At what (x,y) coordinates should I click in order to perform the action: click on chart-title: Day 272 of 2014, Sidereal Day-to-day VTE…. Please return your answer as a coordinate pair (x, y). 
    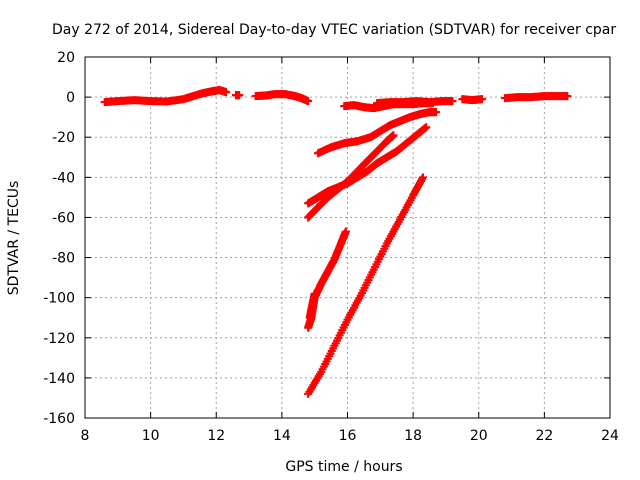
    Looking at the image, I should click on (334, 30).